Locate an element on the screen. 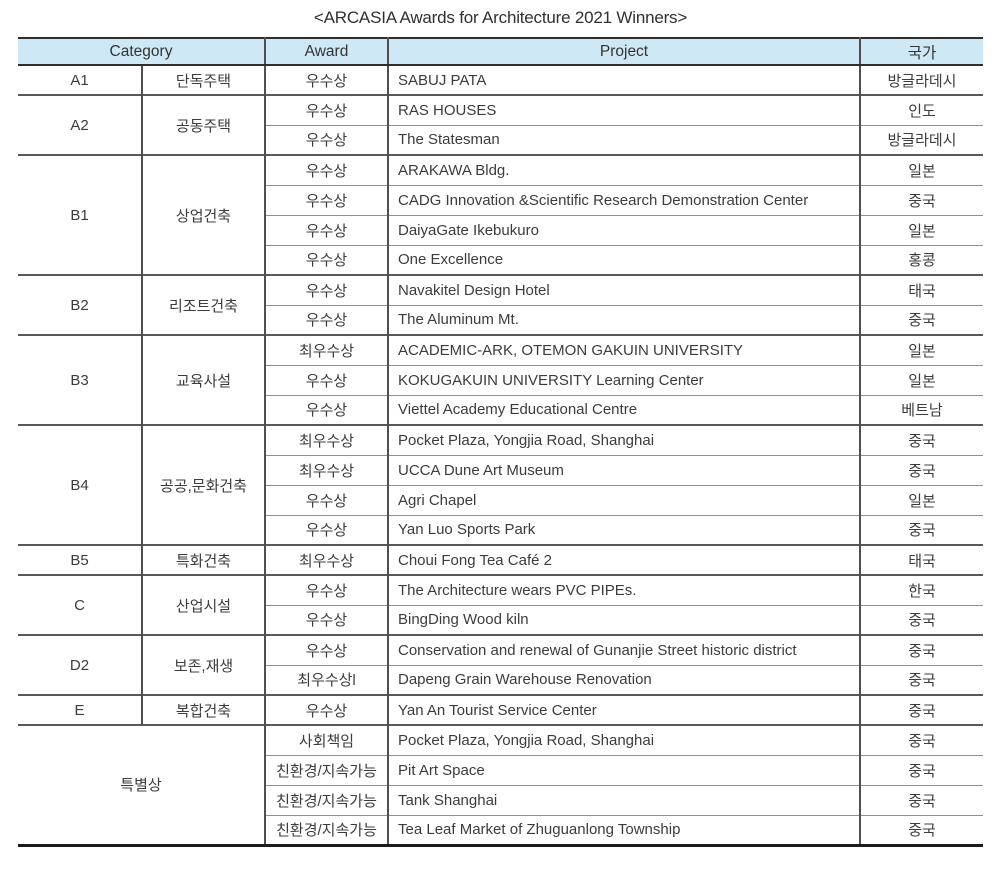 This screenshot has height=886, width=1000. table-row: 친환경/지속가능 Tank Shanghai 중국 is located at coordinates (500, 799).